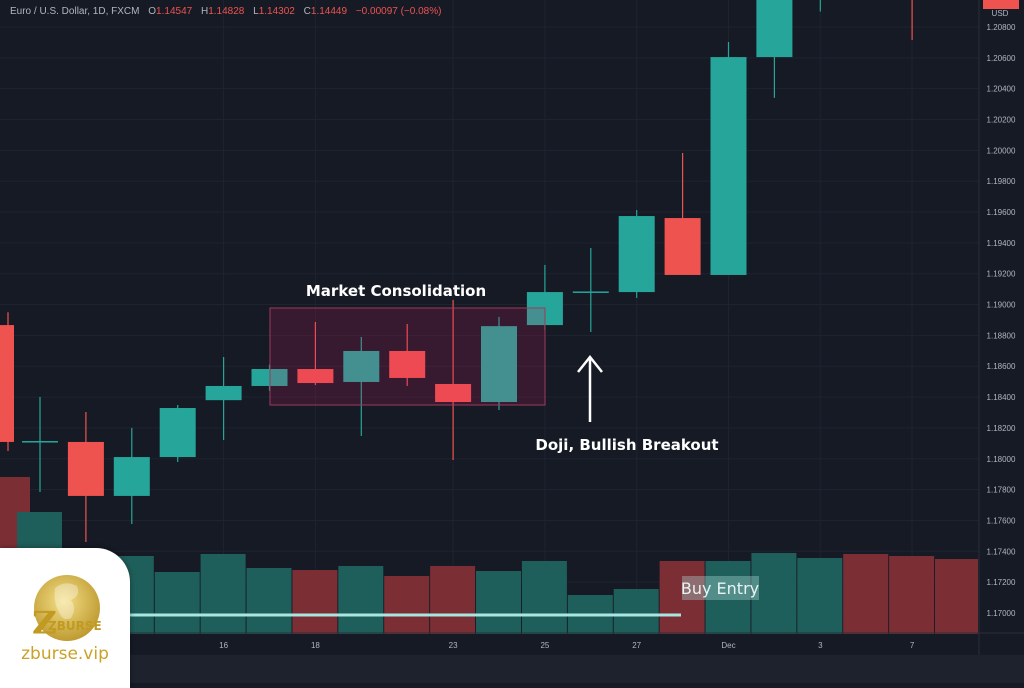  I want to click on price-tick-label: 1.17600, so click(1001, 520).